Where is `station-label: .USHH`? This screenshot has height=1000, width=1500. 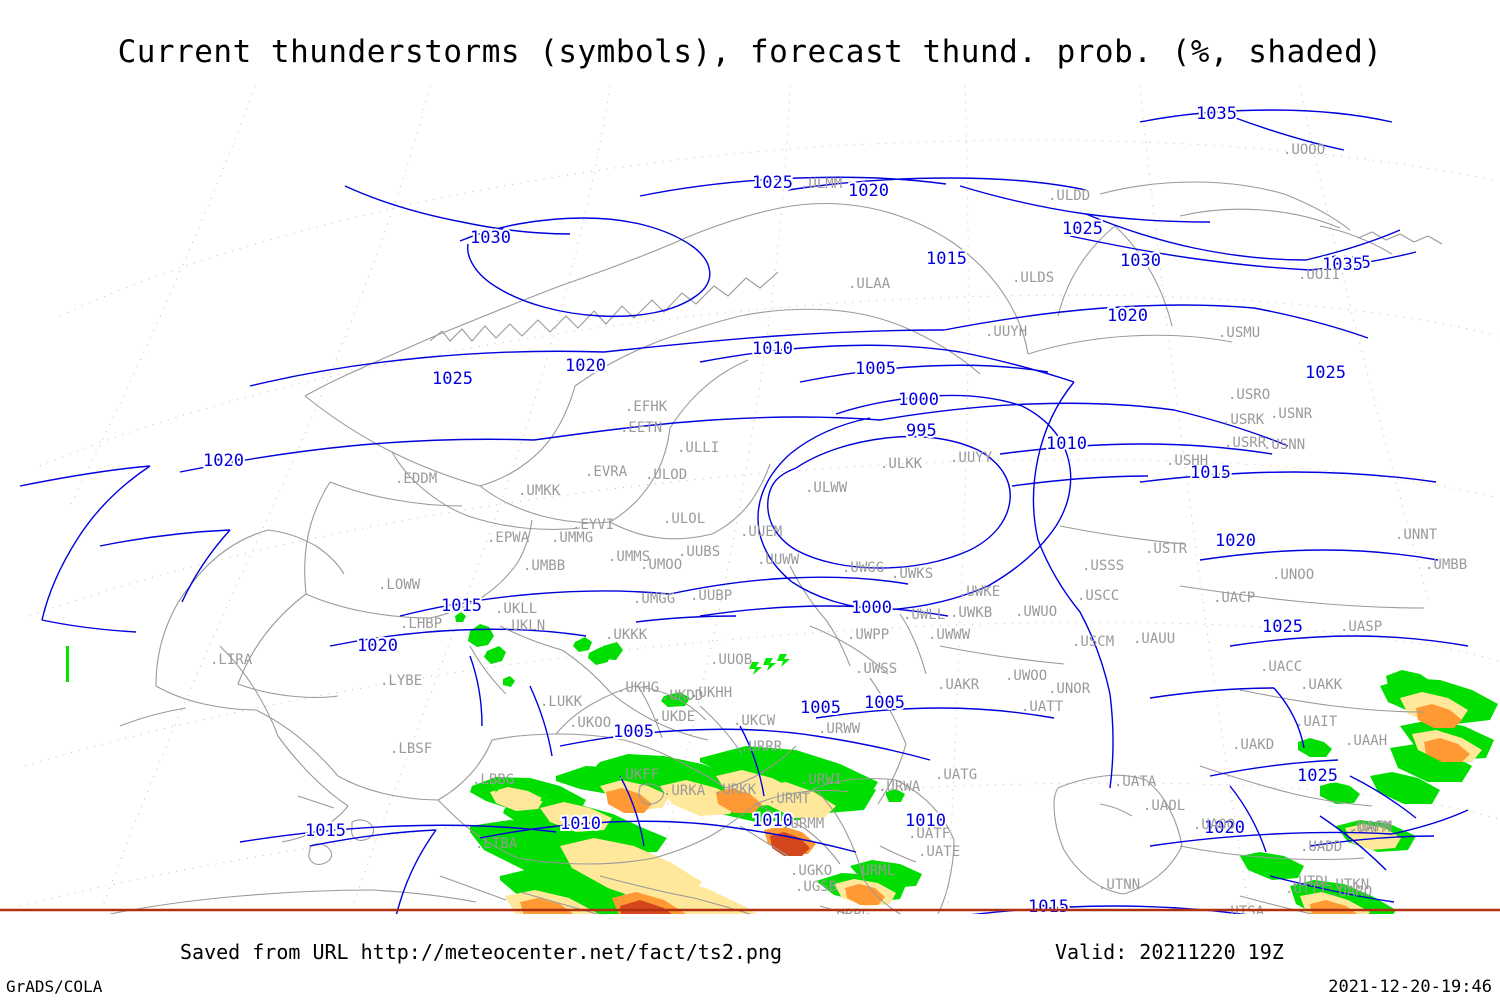
station-label: .USHH is located at coordinates (1187, 461).